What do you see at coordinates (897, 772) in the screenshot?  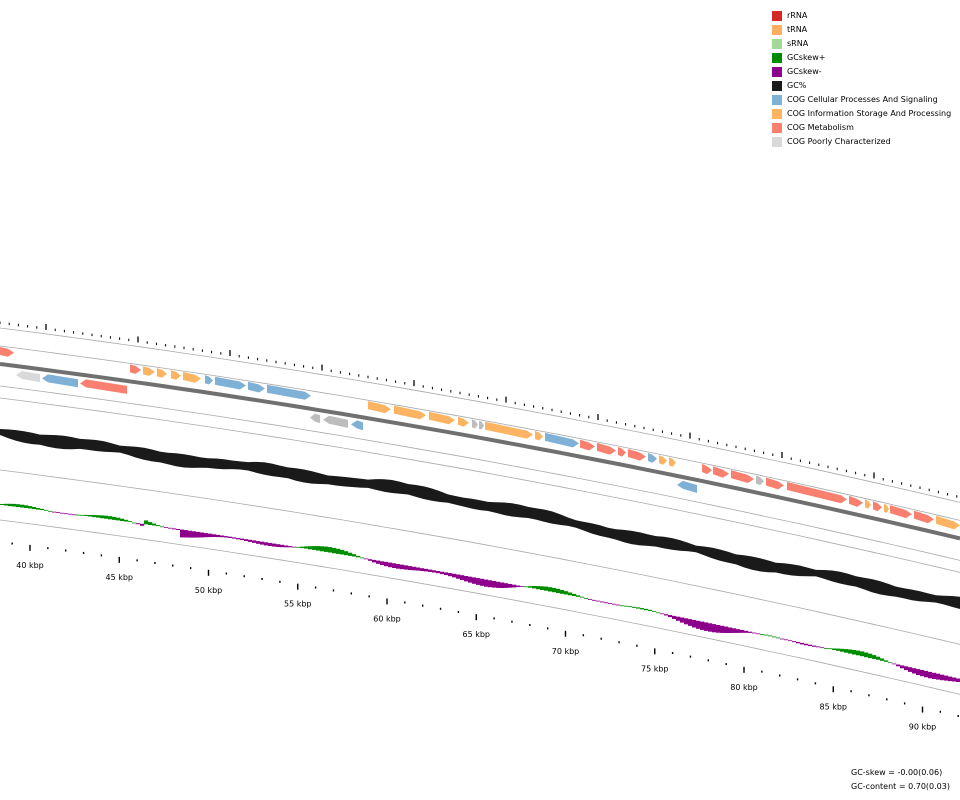 I see `gc-skew-stat: GC-skew = -0.00(0.06)` at bounding box center [897, 772].